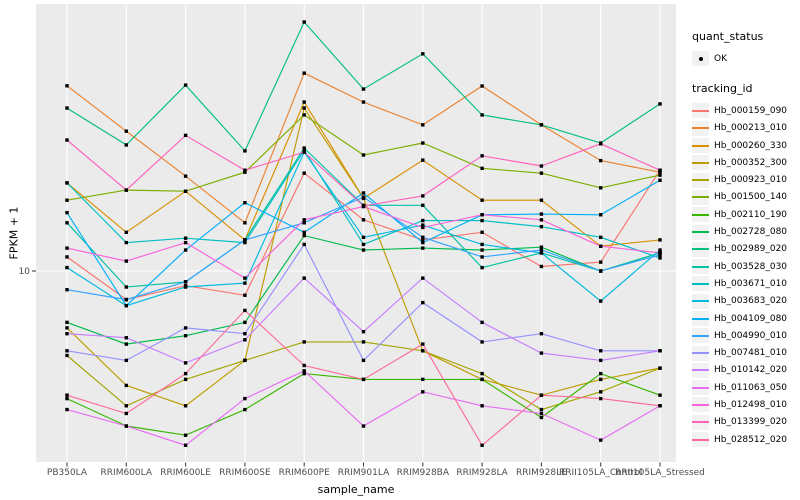 The image size is (800, 500). Describe the element at coordinates (185, 473) in the screenshot. I see `x-tick-label: RRIM600LE` at that location.